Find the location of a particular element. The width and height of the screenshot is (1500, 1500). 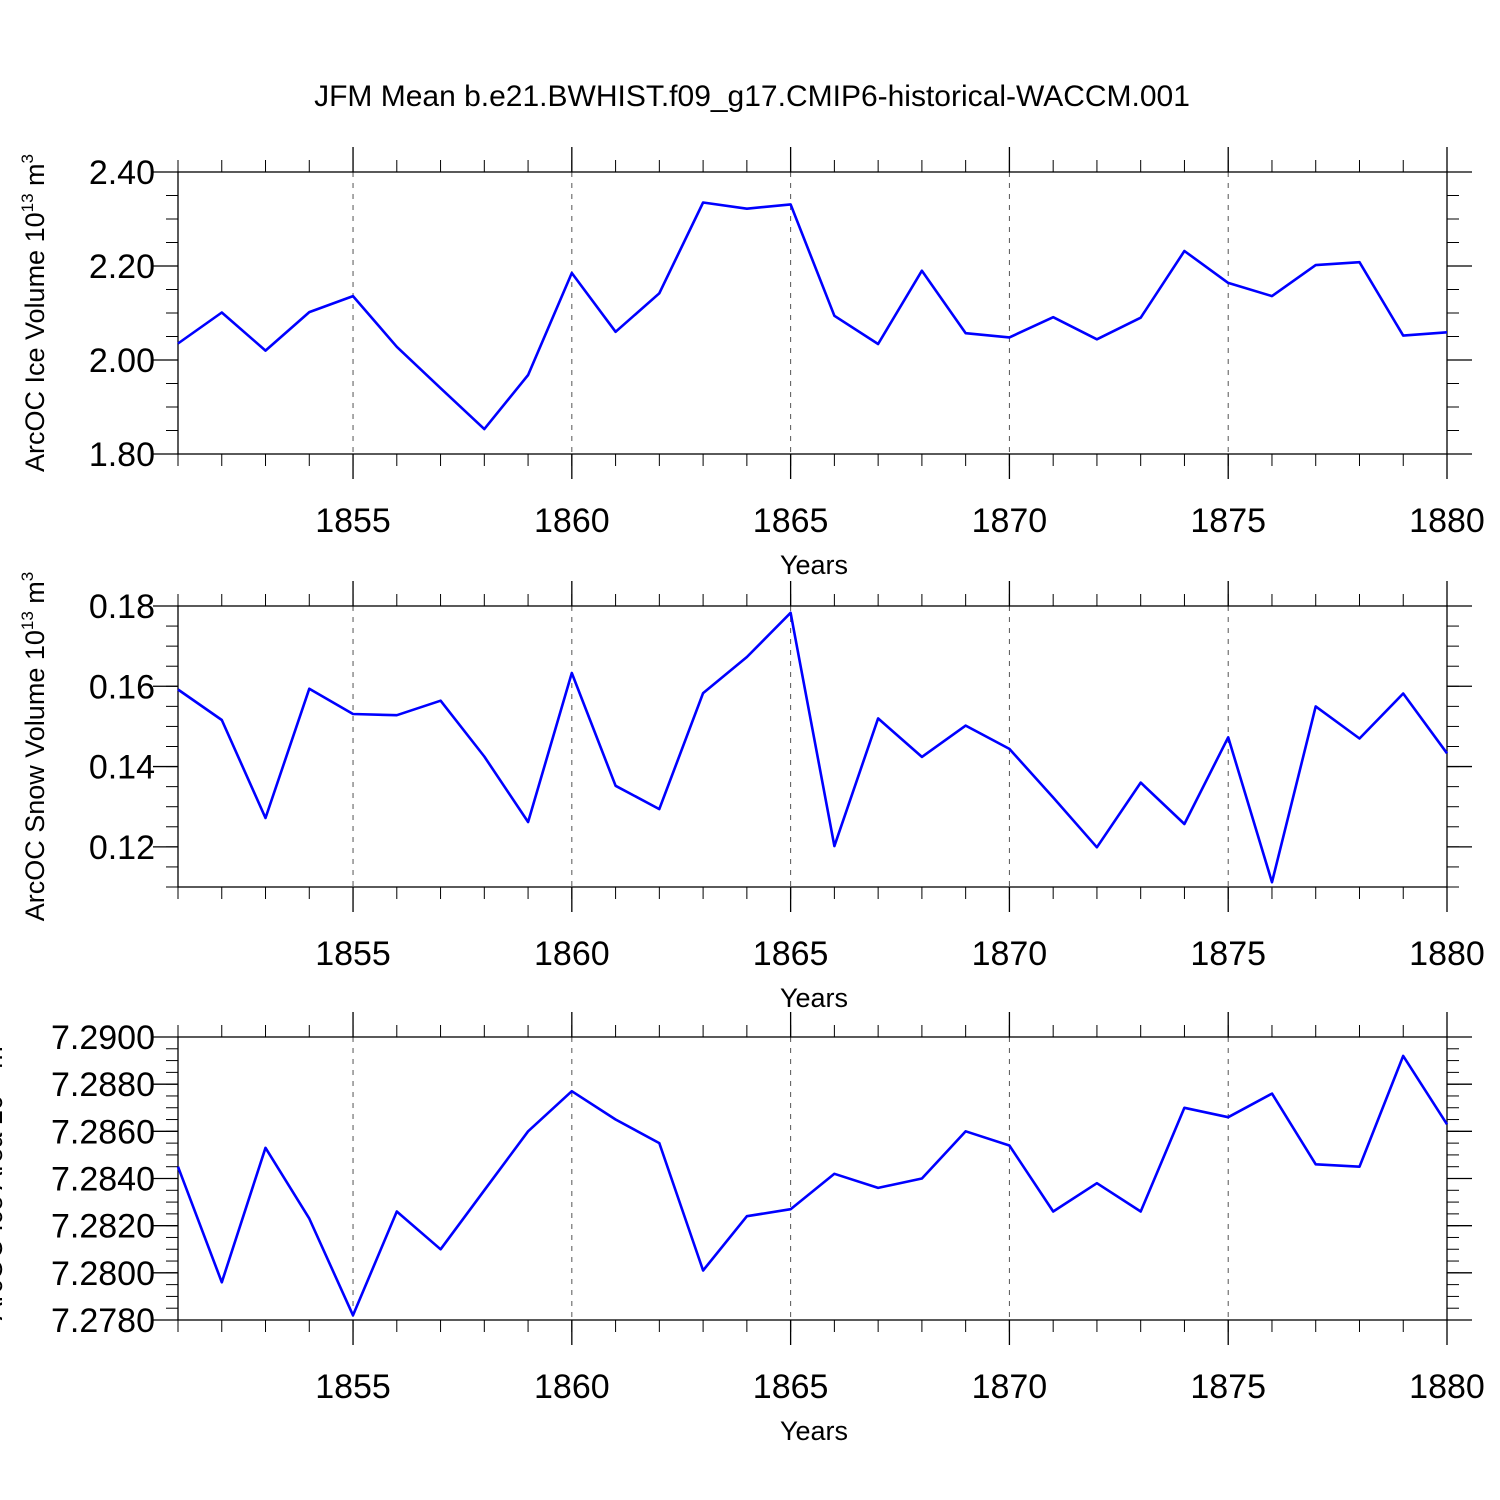

y-tick-label: 7.2860 is located at coordinates (103, 1132).